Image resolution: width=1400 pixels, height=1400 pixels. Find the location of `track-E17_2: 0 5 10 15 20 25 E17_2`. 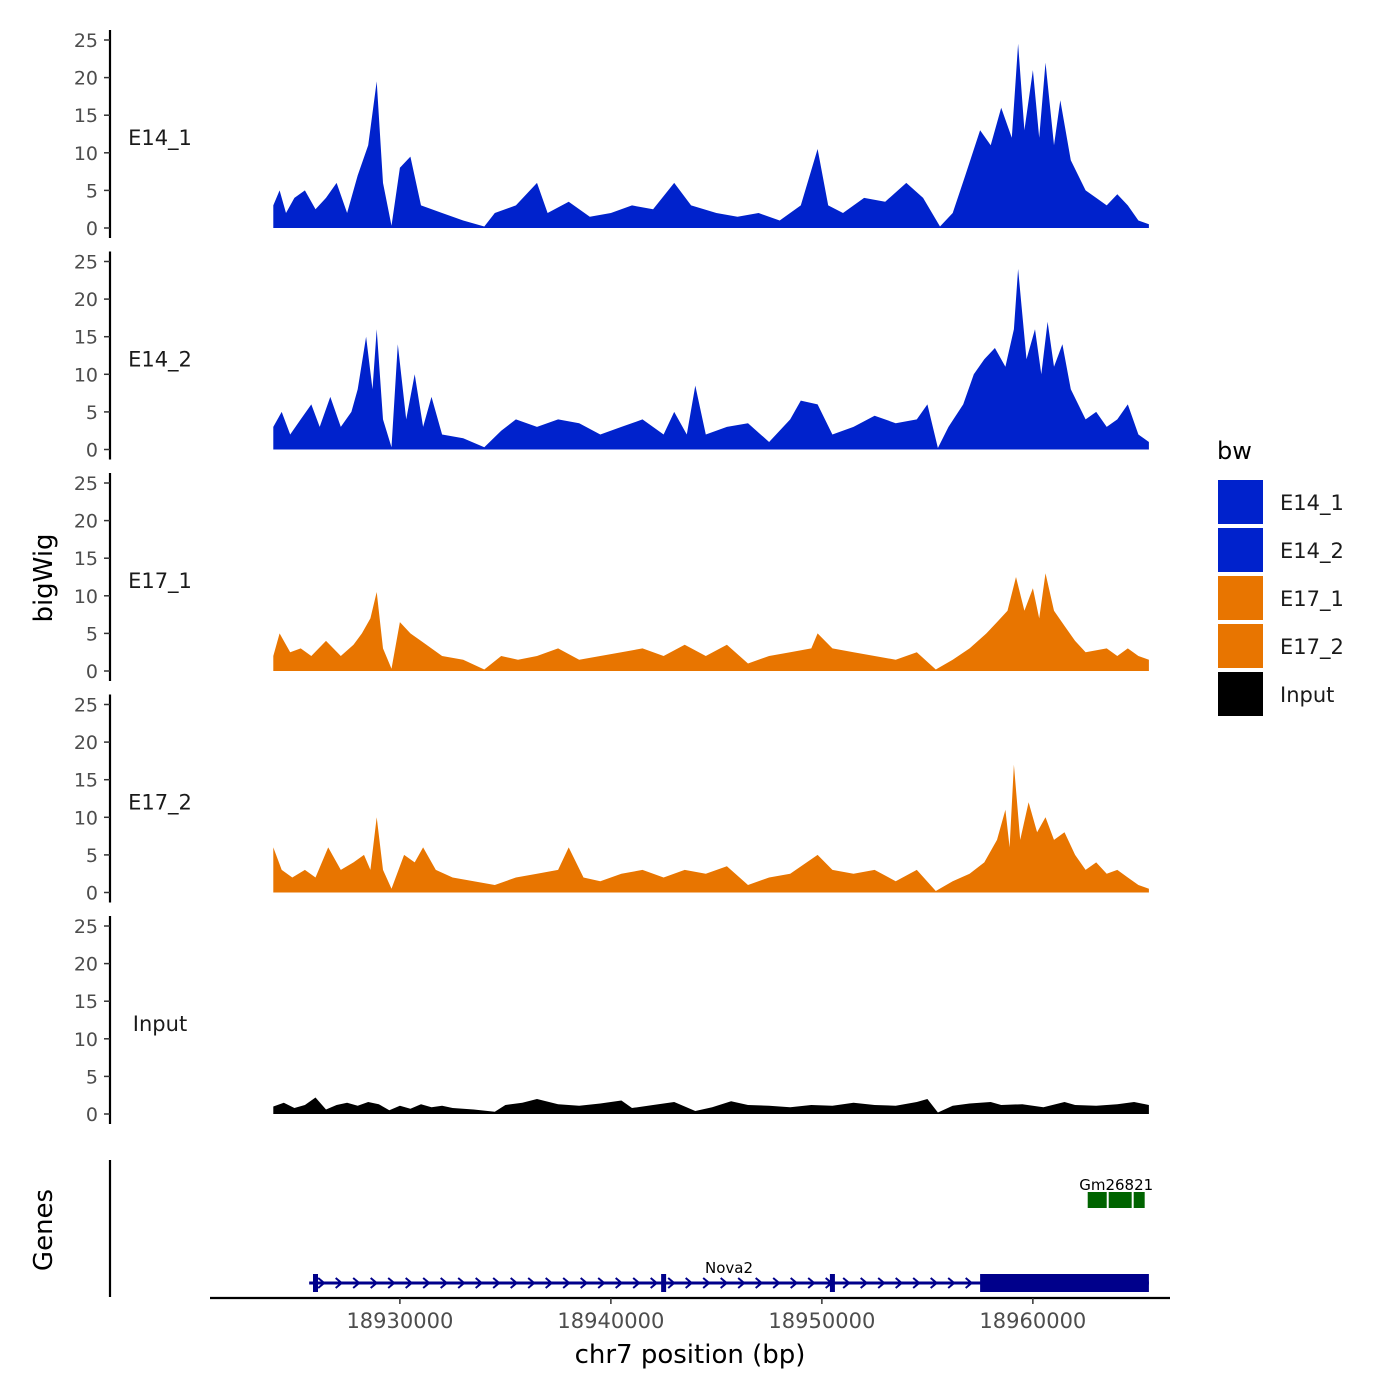

track-E17_2: 0 5 10 15 20 25 E17_2 is located at coordinates (611, 799).